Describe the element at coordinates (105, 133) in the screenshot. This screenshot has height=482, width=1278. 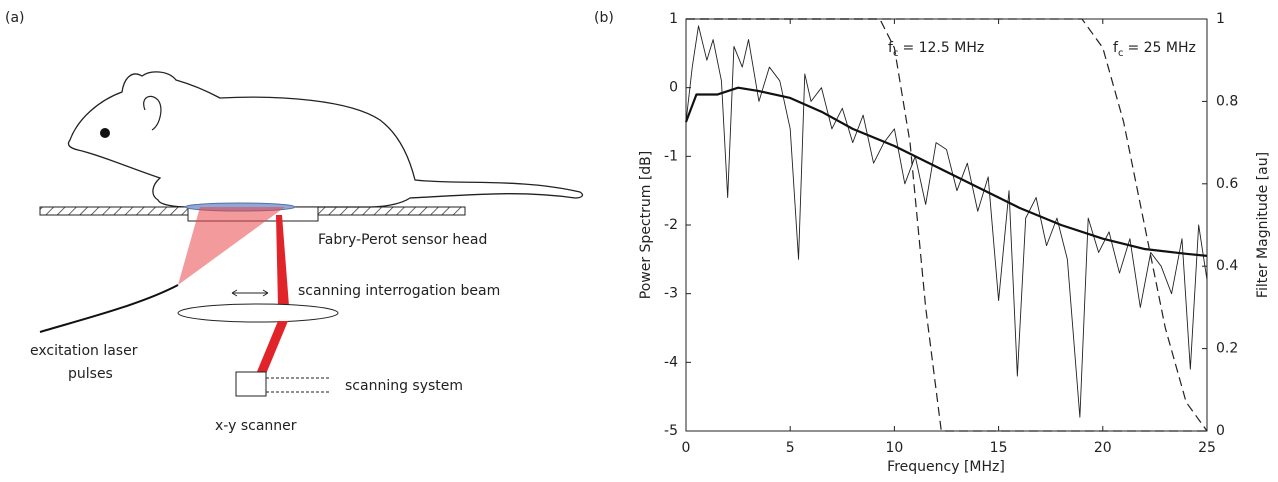
I see `mouse-eye` at that location.